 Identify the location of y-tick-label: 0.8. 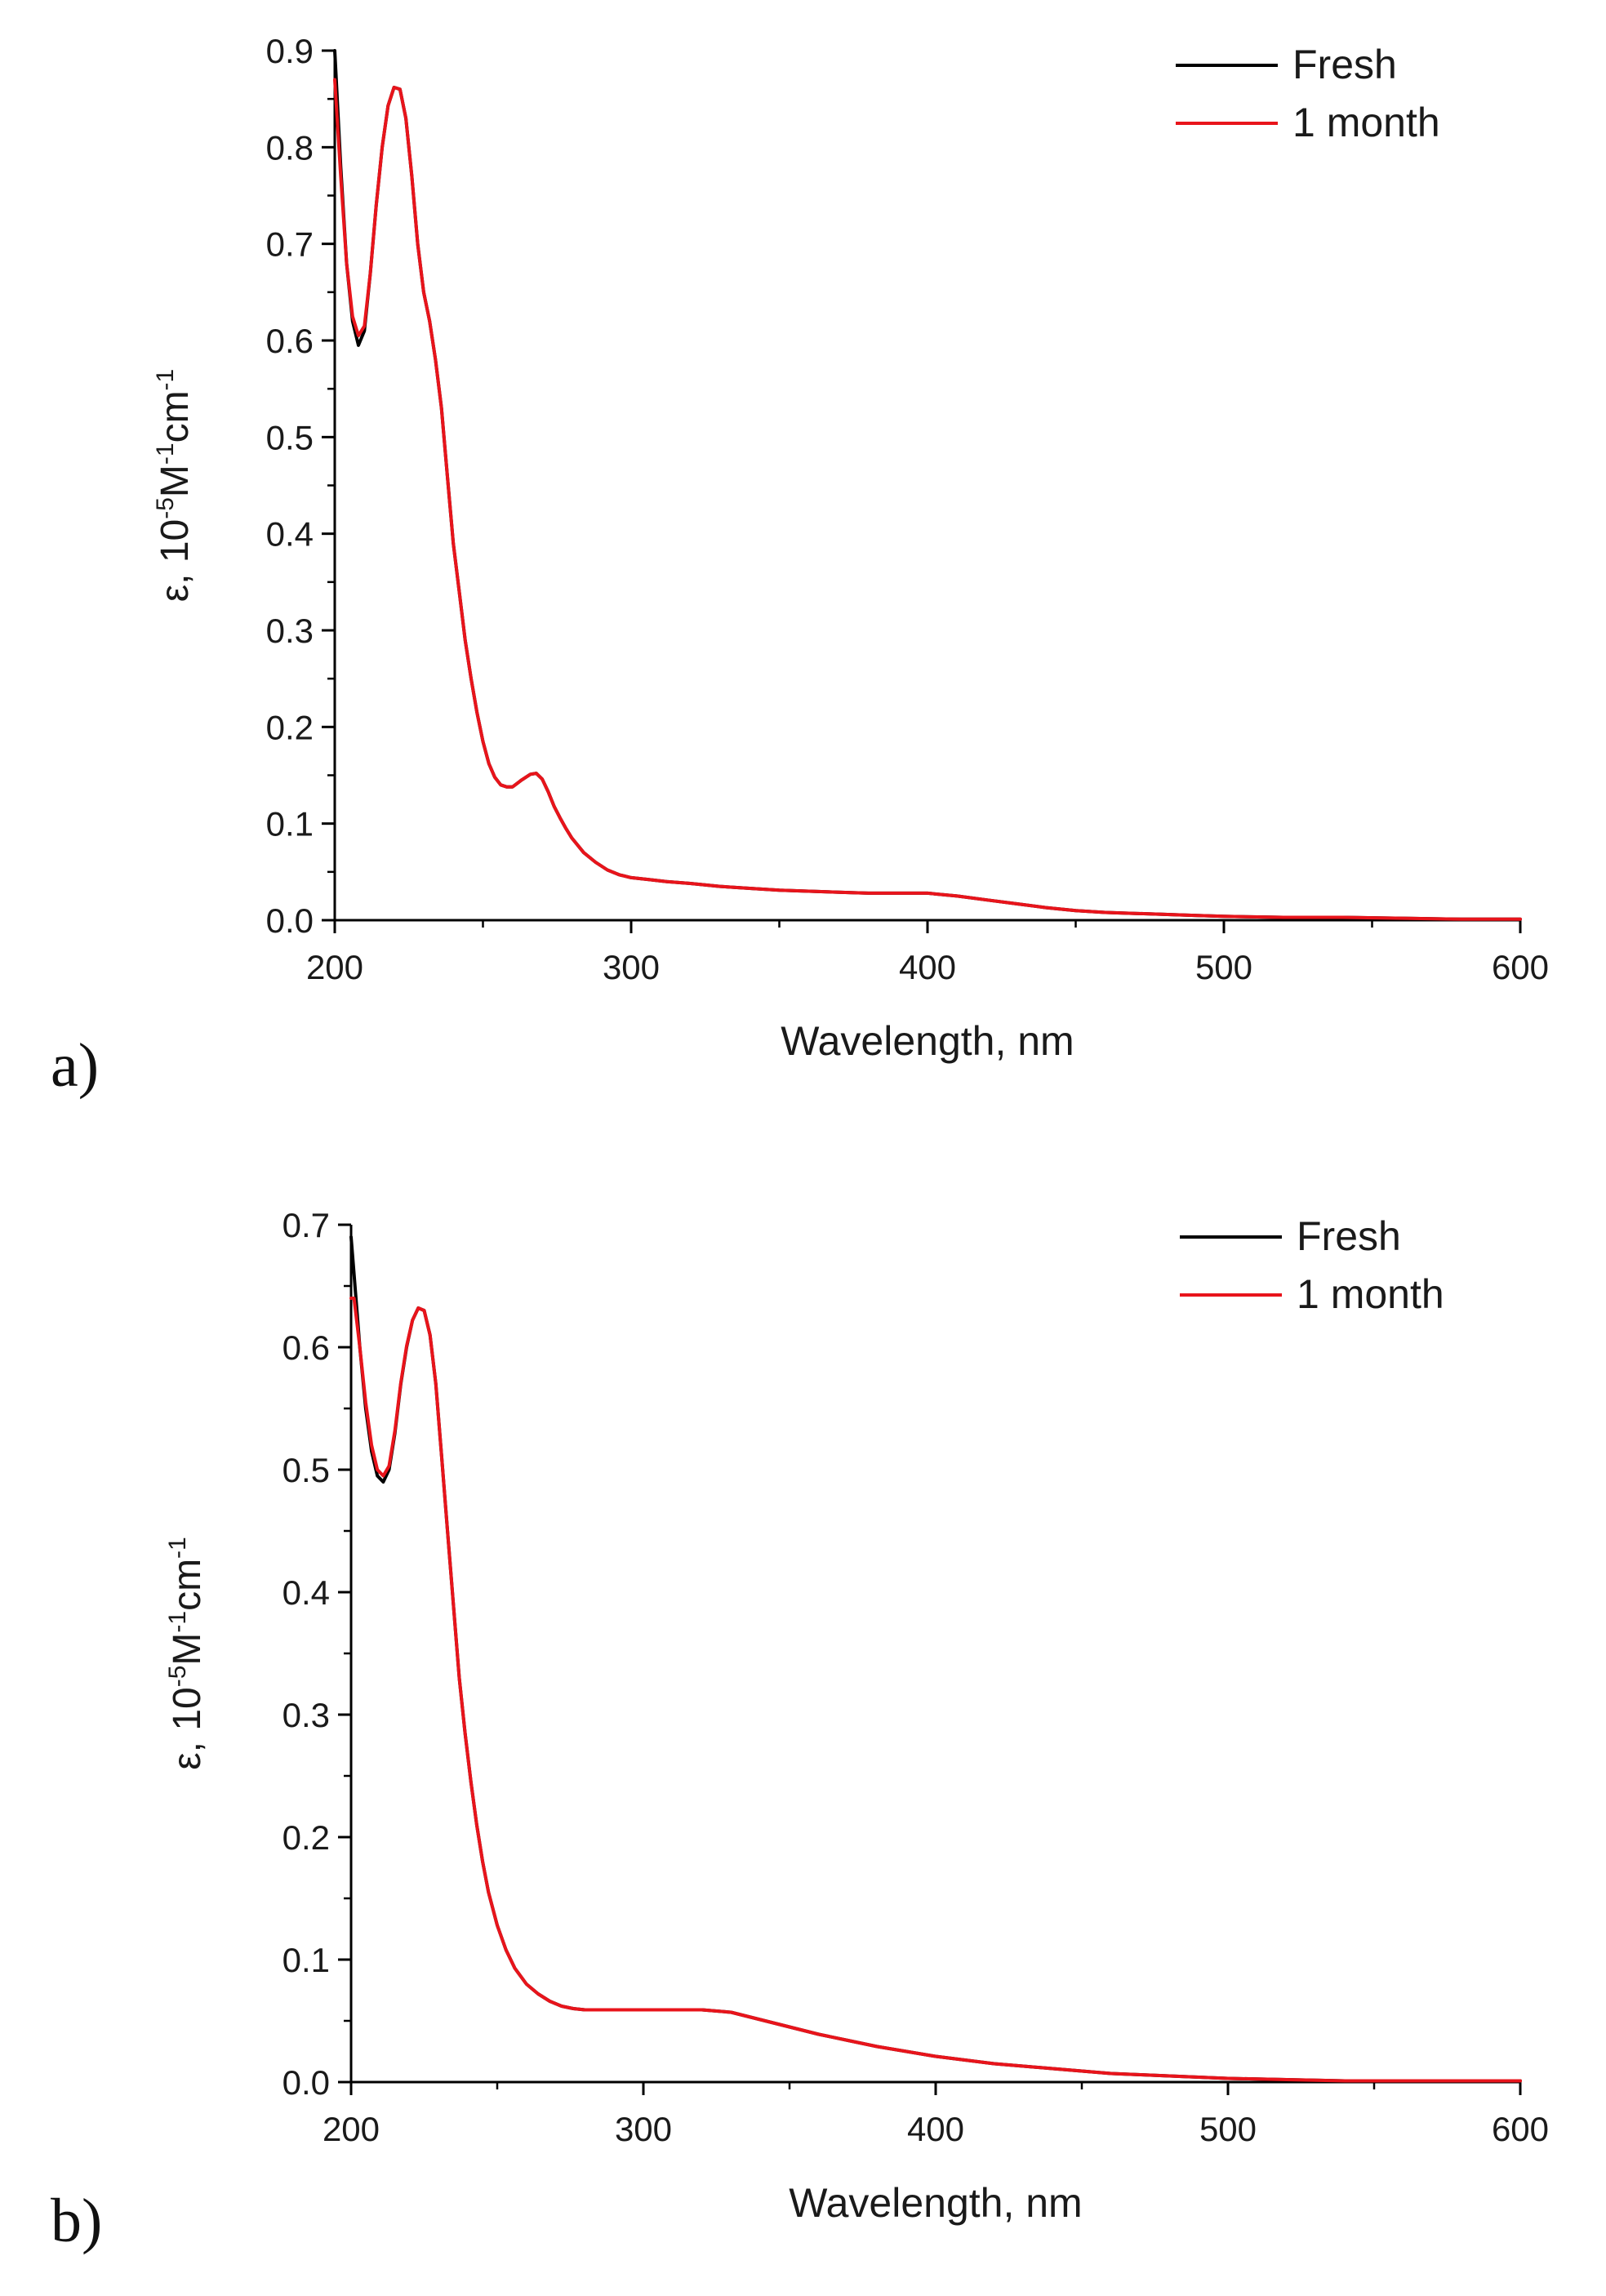
(290, 147).